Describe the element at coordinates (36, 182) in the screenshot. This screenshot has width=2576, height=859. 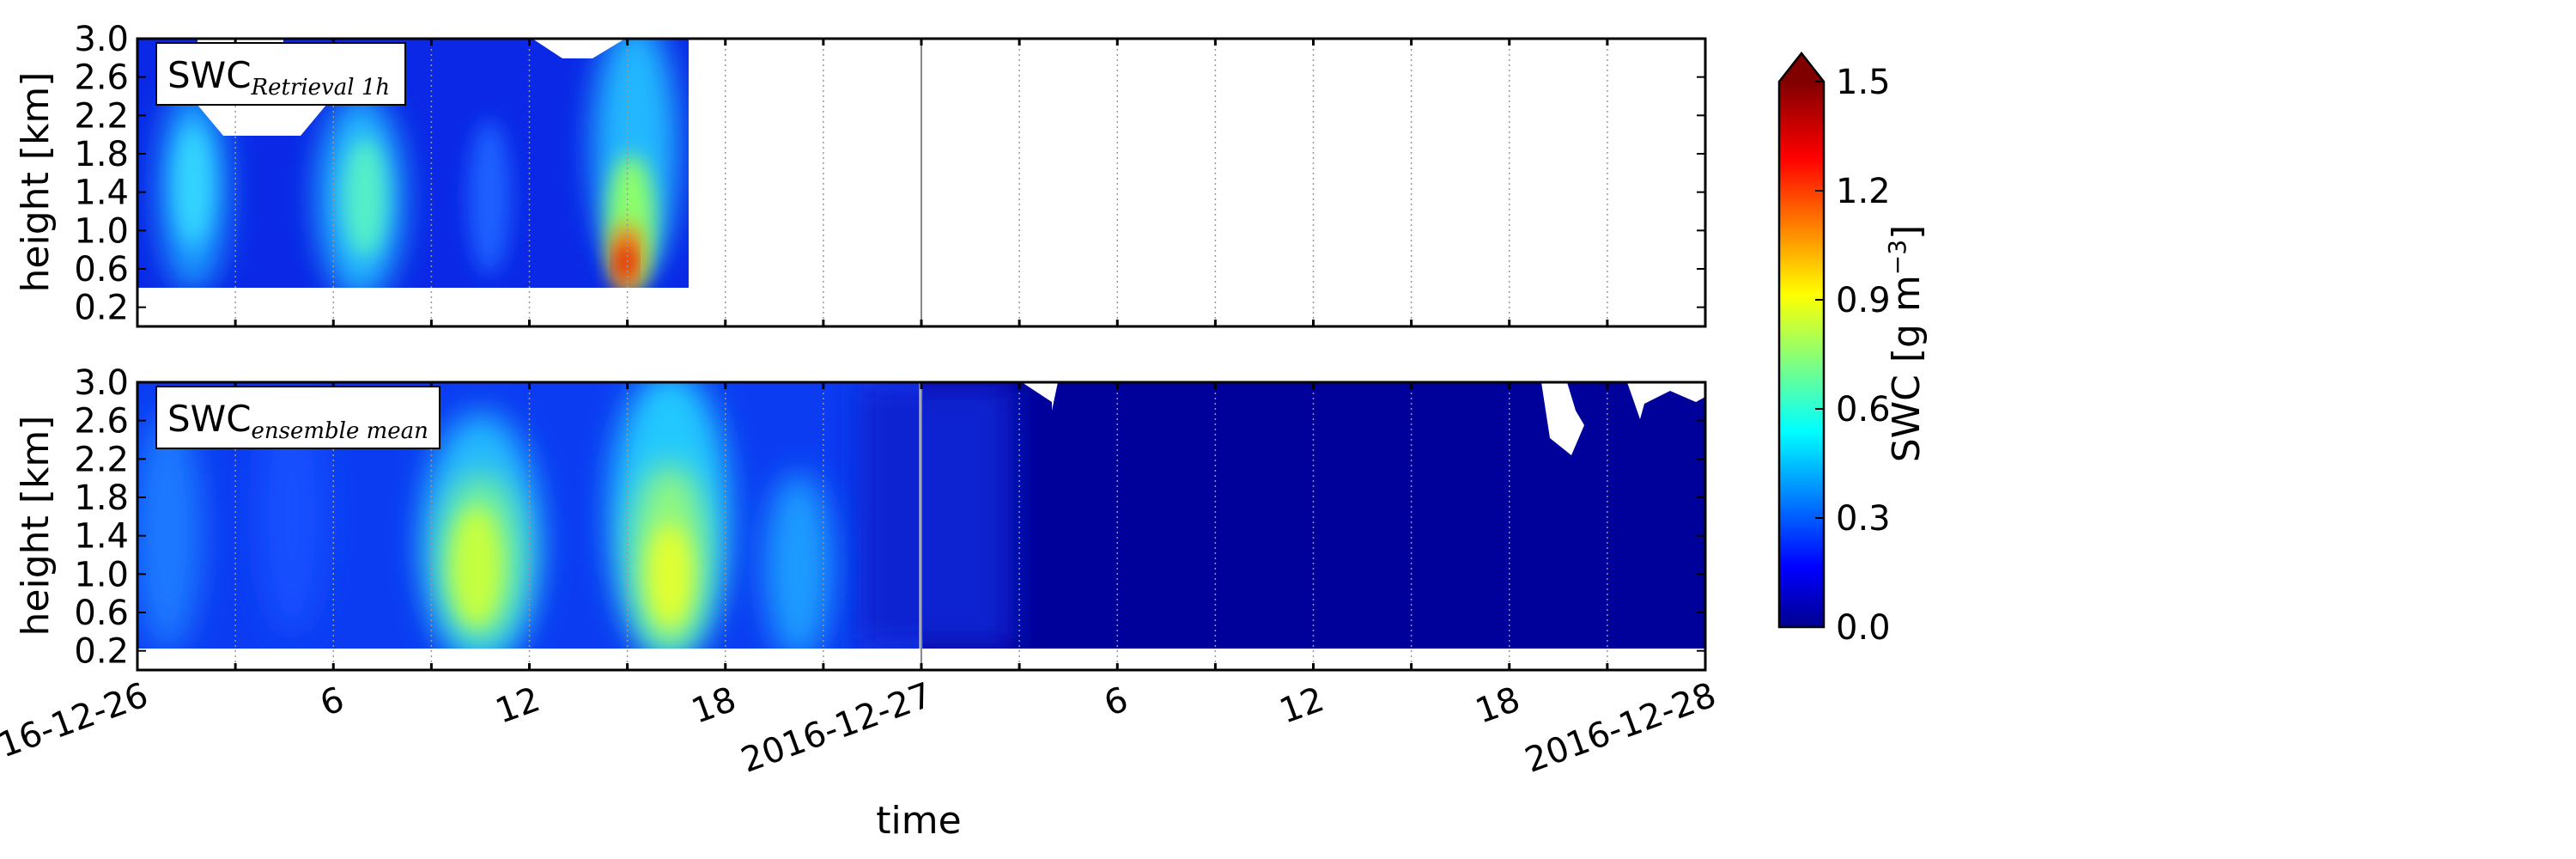
I see `y-axis-label-top: height [km]` at that location.